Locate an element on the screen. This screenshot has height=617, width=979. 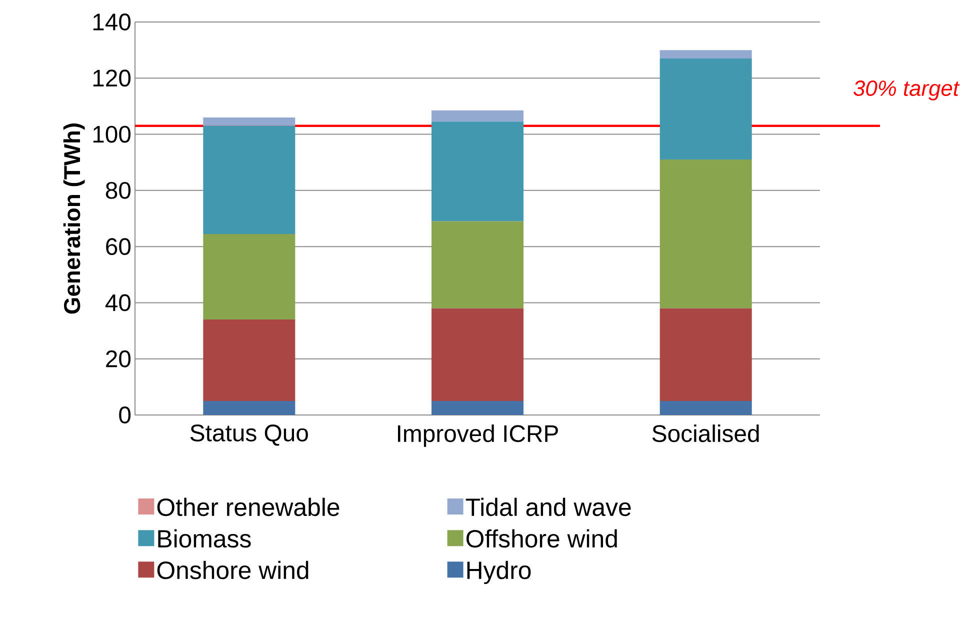
legend-label: Other renewable is located at coordinates (248, 507).